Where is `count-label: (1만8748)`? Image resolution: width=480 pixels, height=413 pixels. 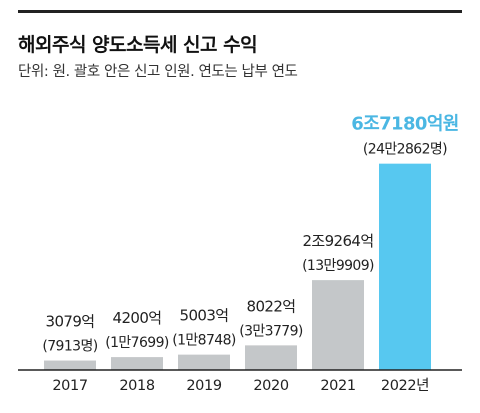 count-label: (1만8748) is located at coordinates (204, 341).